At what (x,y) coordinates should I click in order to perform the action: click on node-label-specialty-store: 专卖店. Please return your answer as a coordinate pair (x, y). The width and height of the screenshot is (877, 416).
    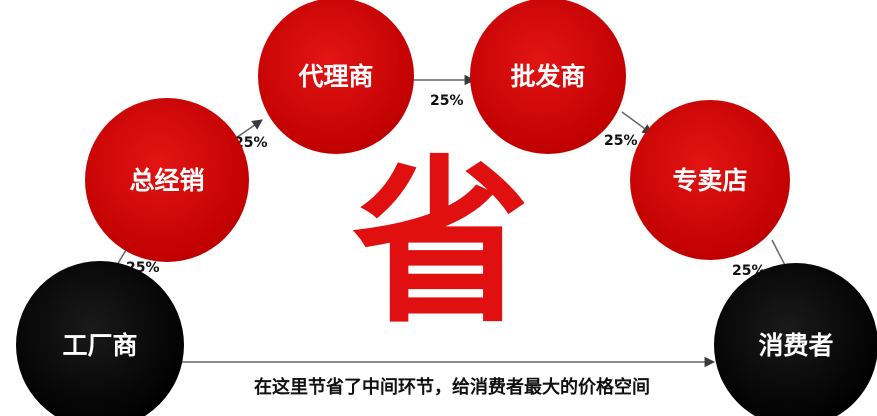
    Looking at the image, I should click on (709, 180).